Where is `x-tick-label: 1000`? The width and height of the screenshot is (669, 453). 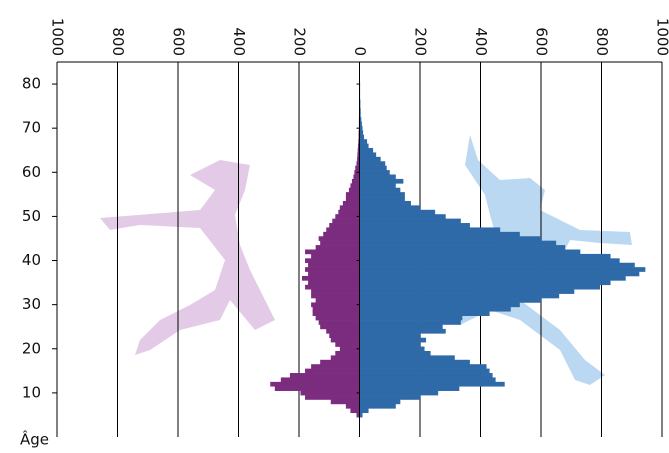 x-tick-label: 1000 is located at coordinates (58, 37).